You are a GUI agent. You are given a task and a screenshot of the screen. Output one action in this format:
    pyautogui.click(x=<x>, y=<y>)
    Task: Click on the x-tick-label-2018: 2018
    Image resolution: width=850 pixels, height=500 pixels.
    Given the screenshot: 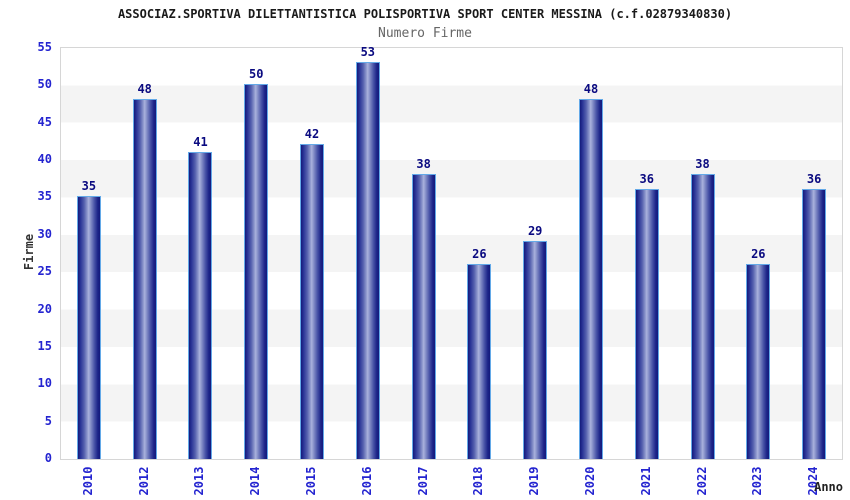 What is the action you would take?
    pyautogui.click(x=478, y=481)
    